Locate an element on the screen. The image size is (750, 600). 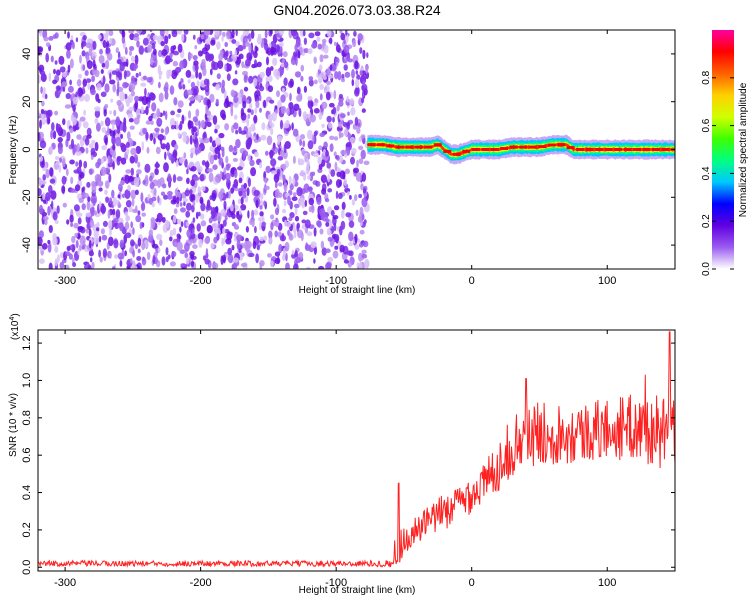
snr-y-tick-label: 0.0 is located at coordinates (27, 567).